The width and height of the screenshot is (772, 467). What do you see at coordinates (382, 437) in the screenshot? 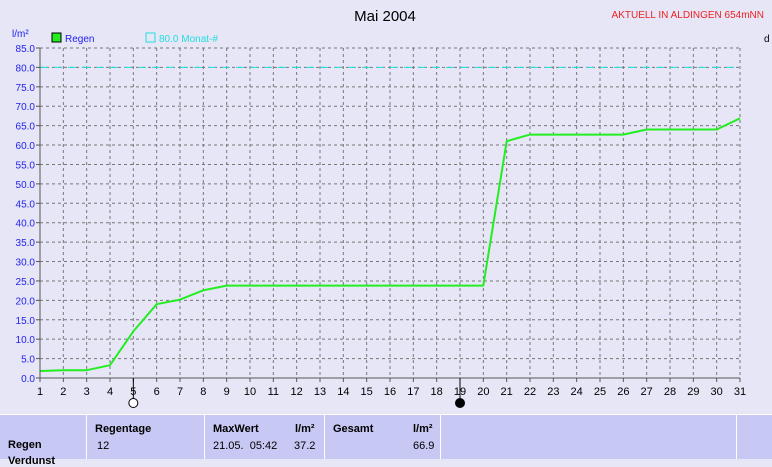
I see `gesamt-cell: Gesamt l/m² 66.9` at bounding box center [382, 437].